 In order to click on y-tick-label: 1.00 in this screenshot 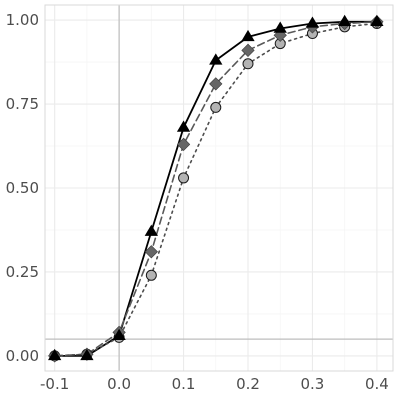, I will do `click(22, 20)`.